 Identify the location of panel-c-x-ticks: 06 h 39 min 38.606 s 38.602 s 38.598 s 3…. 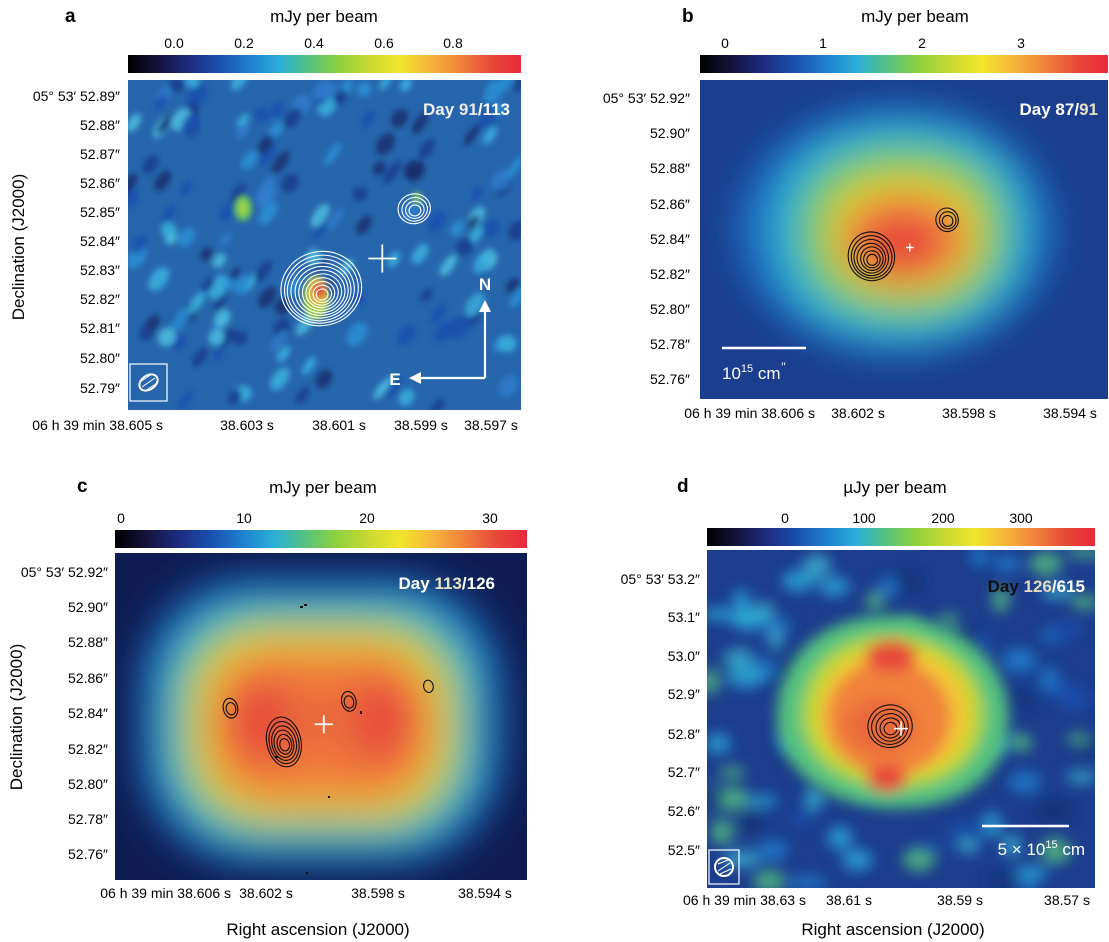
(306, 893).